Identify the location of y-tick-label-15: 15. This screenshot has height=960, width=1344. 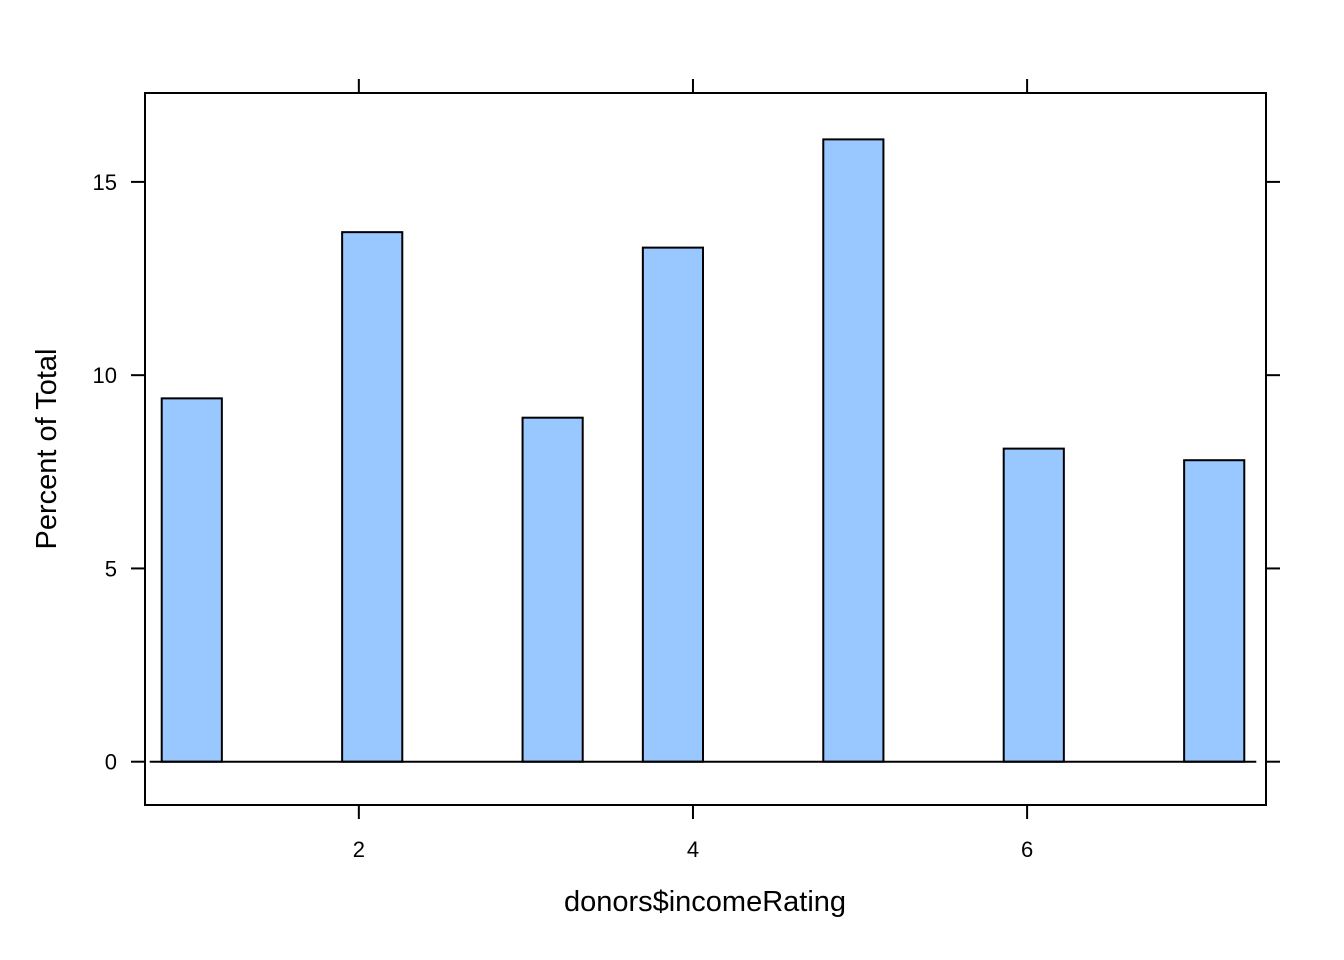
(105, 182).